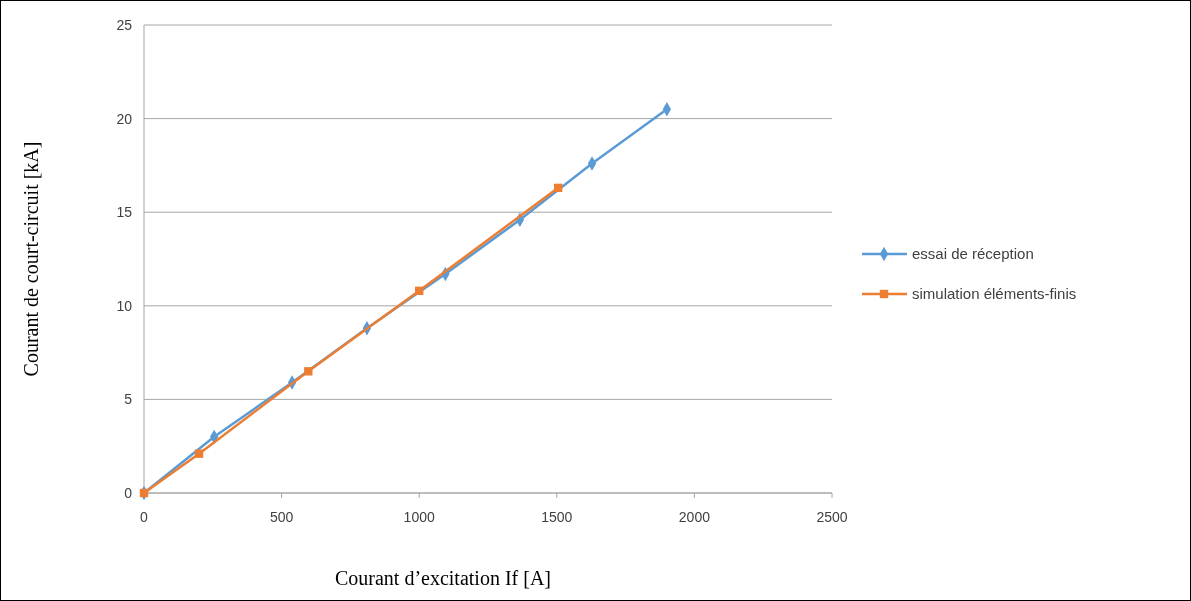  Describe the element at coordinates (419, 517) in the screenshot. I see `x-tick-label: 1000` at that location.